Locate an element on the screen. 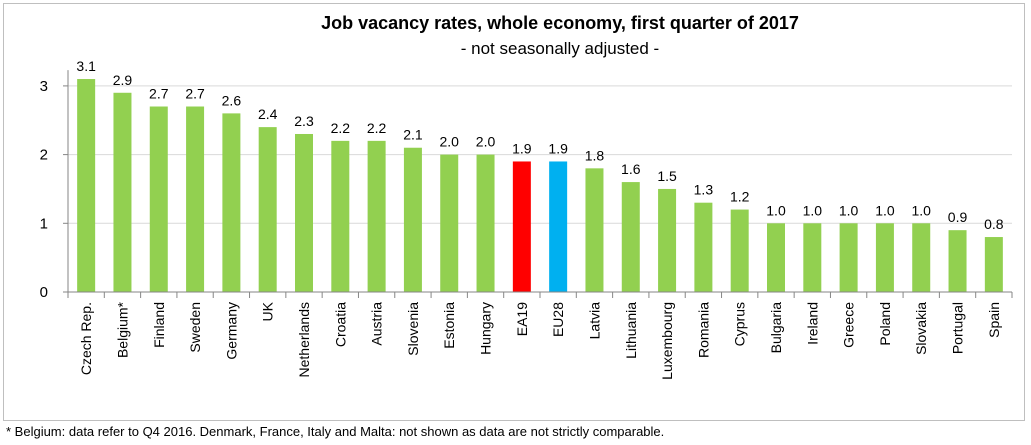 The height and width of the screenshot is (445, 1031). data-label: 1.5 is located at coordinates (667, 176).